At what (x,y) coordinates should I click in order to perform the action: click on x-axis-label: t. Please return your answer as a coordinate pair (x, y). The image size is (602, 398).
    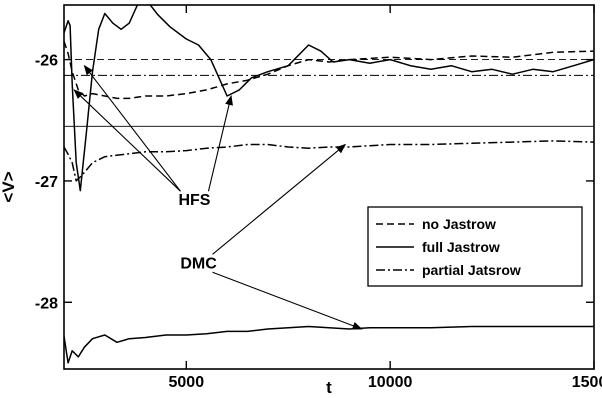
    Looking at the image, I should click on (329, 387).